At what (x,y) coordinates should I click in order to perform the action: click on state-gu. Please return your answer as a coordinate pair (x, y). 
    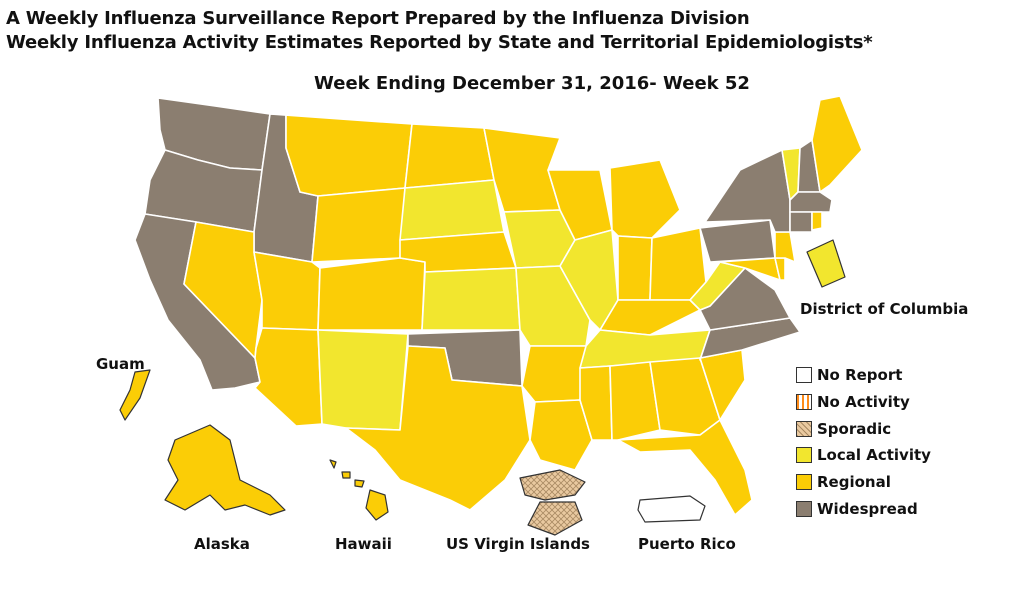
    Looking at the image, I should click on (135, 395).